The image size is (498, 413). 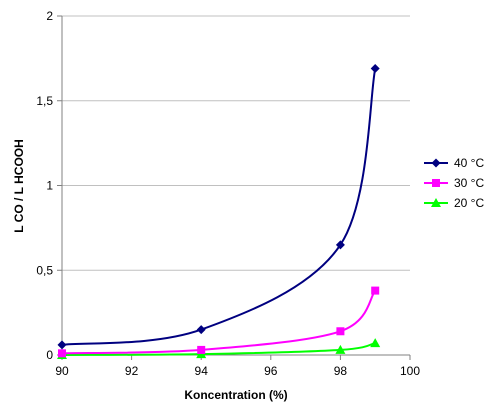 What do you see at coordinates (271, 371) in the screenshot?
I see `x-tick-label: 96` at bounding box center [271, 371].